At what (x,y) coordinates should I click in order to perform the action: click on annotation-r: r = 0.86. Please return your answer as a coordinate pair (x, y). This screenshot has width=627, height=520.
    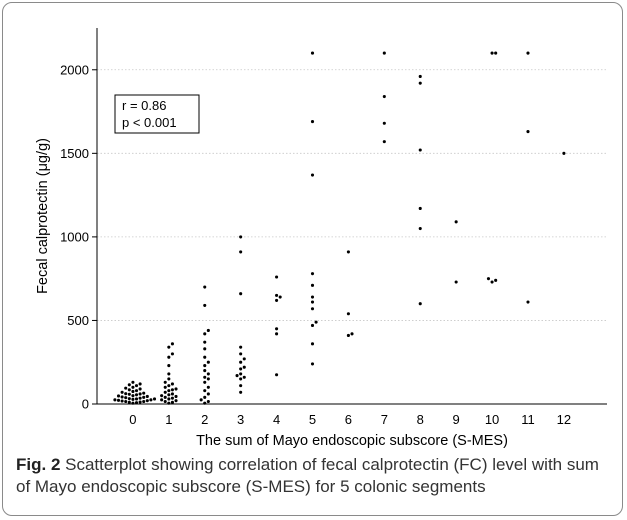
    Looking at the image, I should click on (144, 105).